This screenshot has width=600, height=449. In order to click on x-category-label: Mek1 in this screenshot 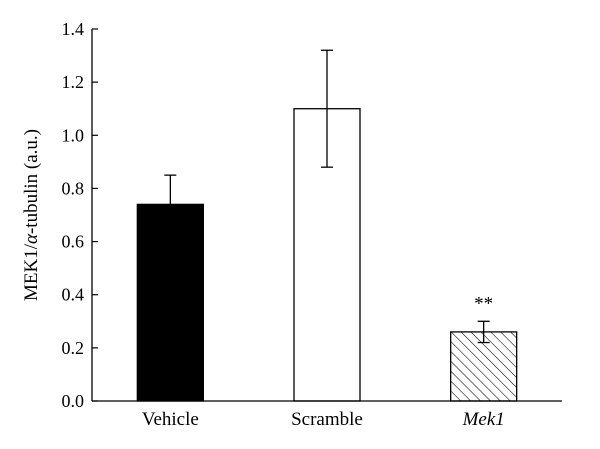, I will do `click(483, 419)`.